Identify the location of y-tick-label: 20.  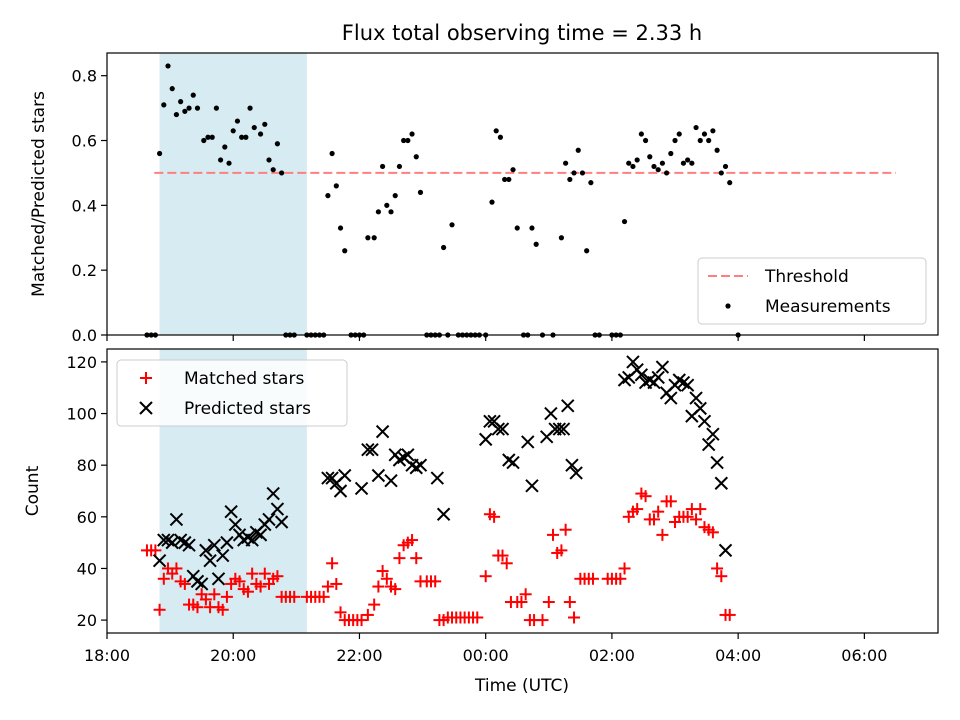
(87, 620).